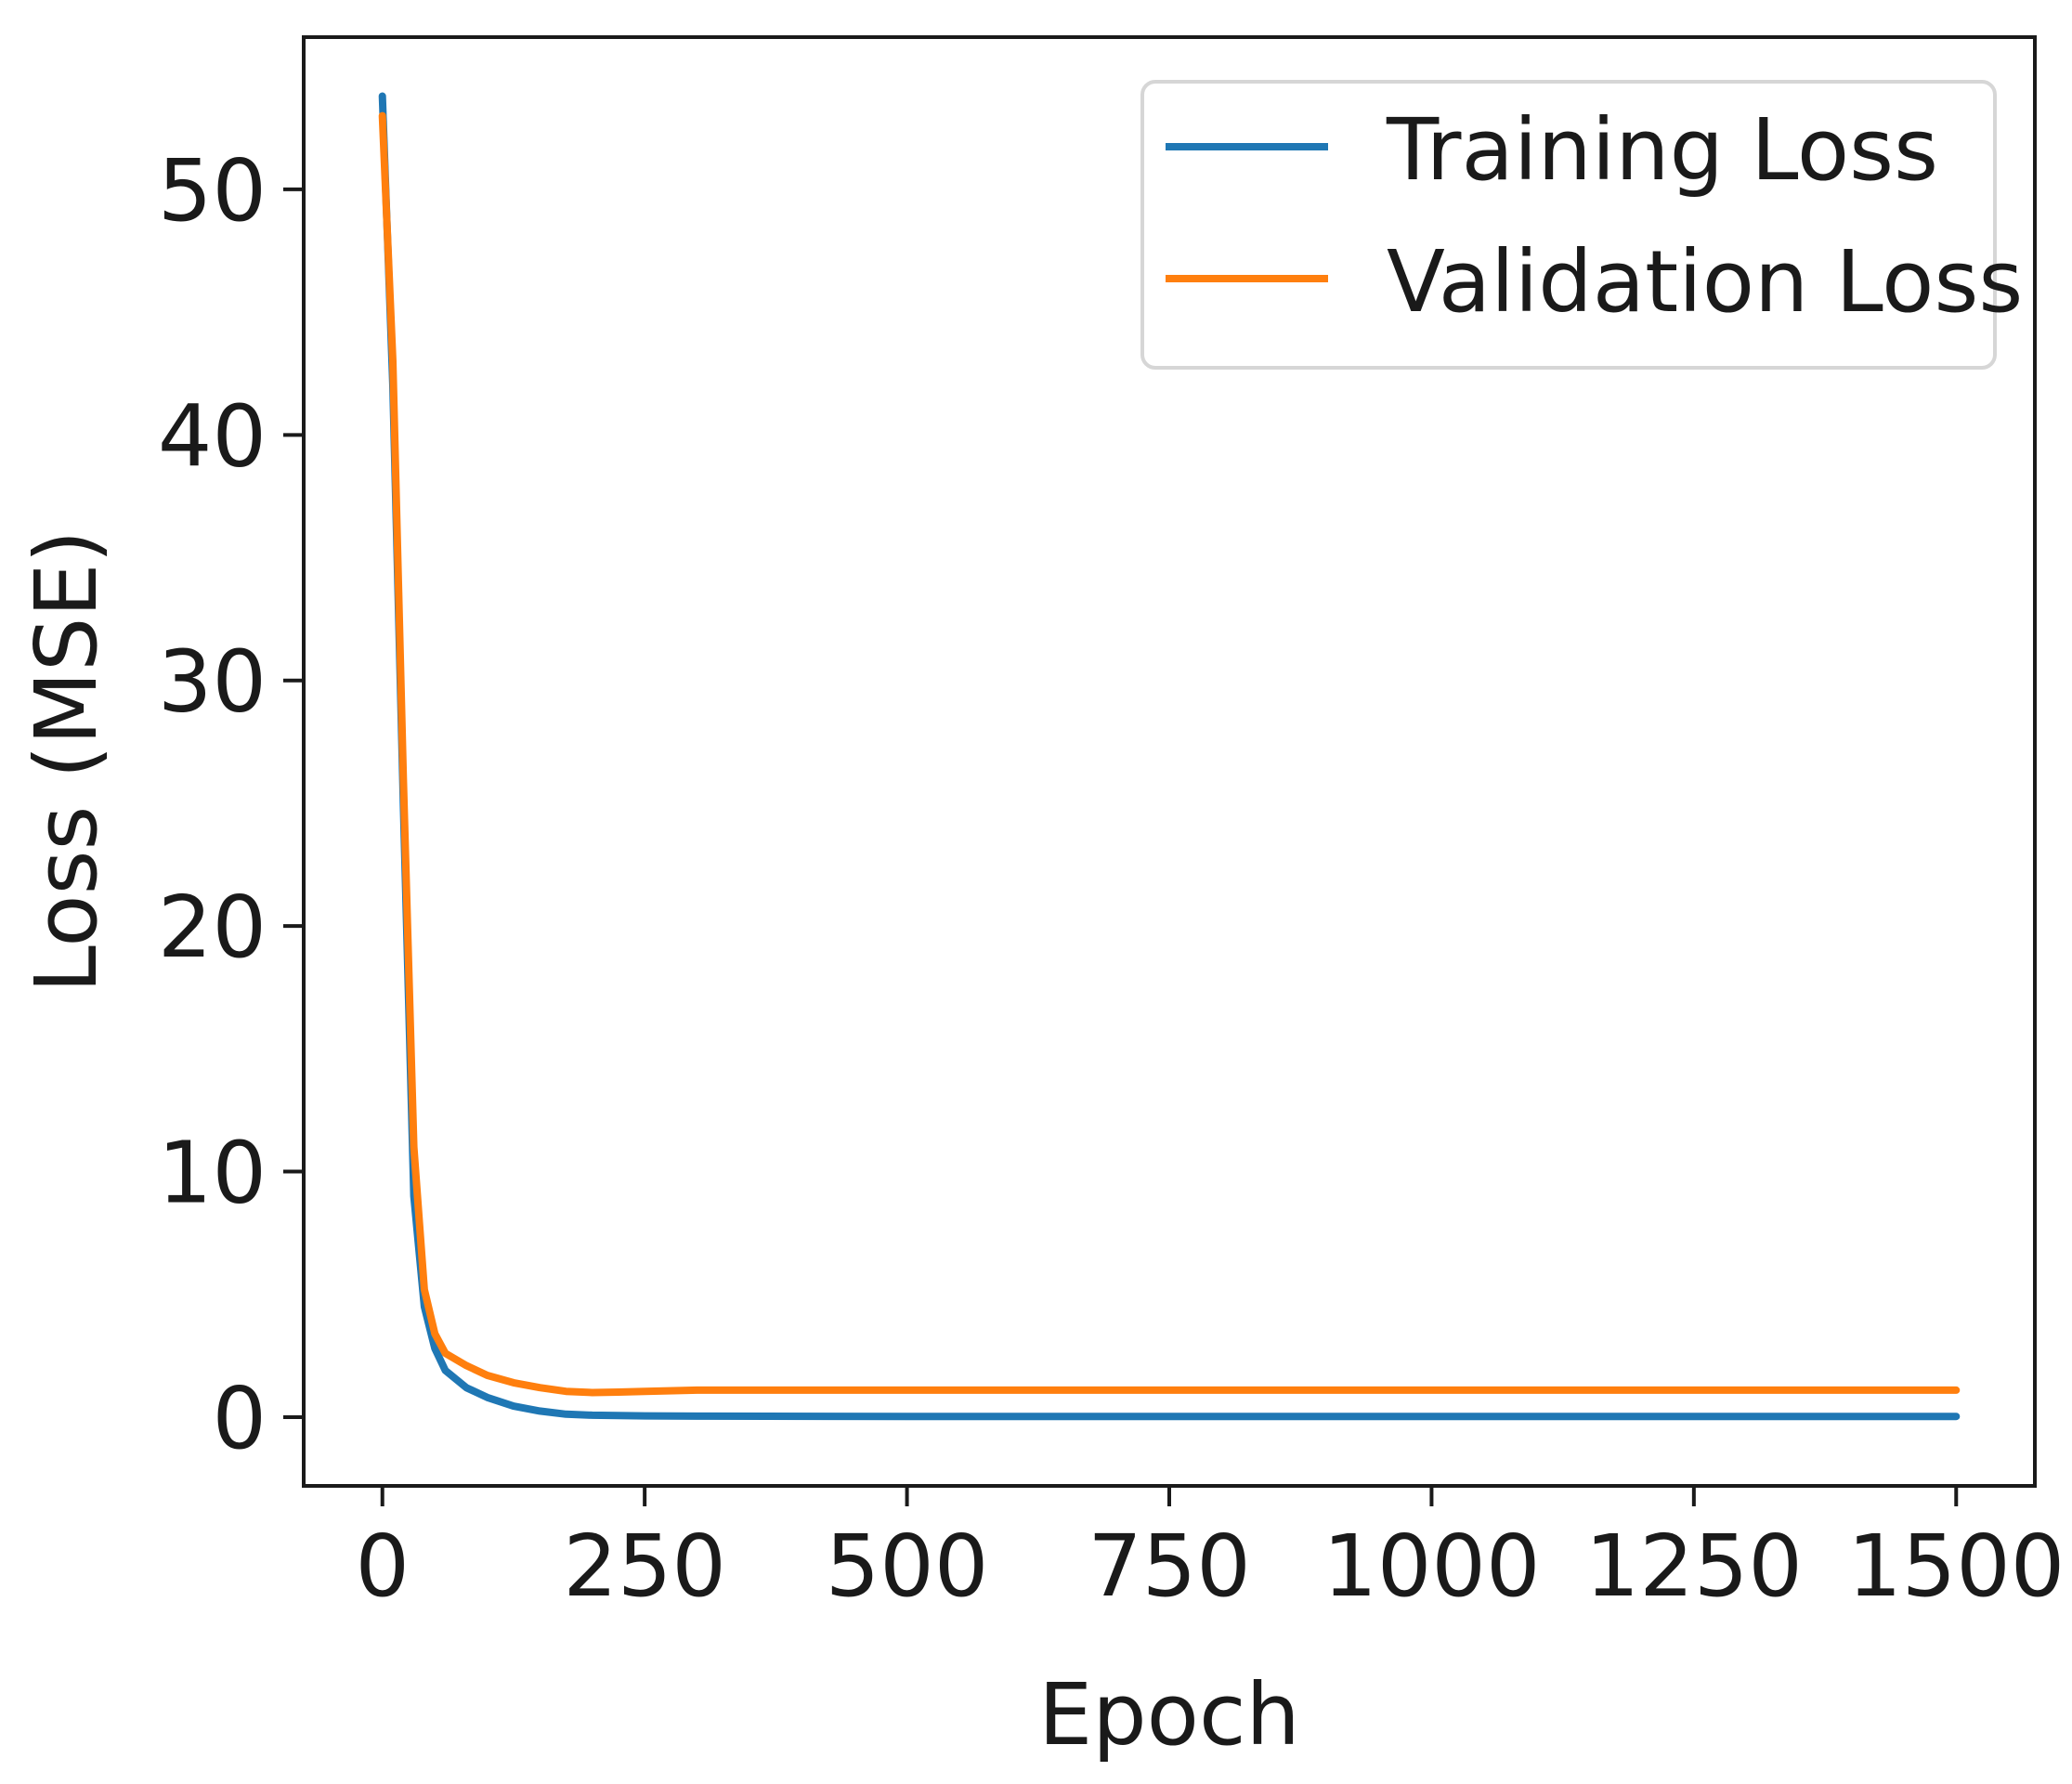  What do you see at coordinates (212, 927) in the screenshot?
I see `y-tick-label-20: 20` at bounding box center [212, 927].